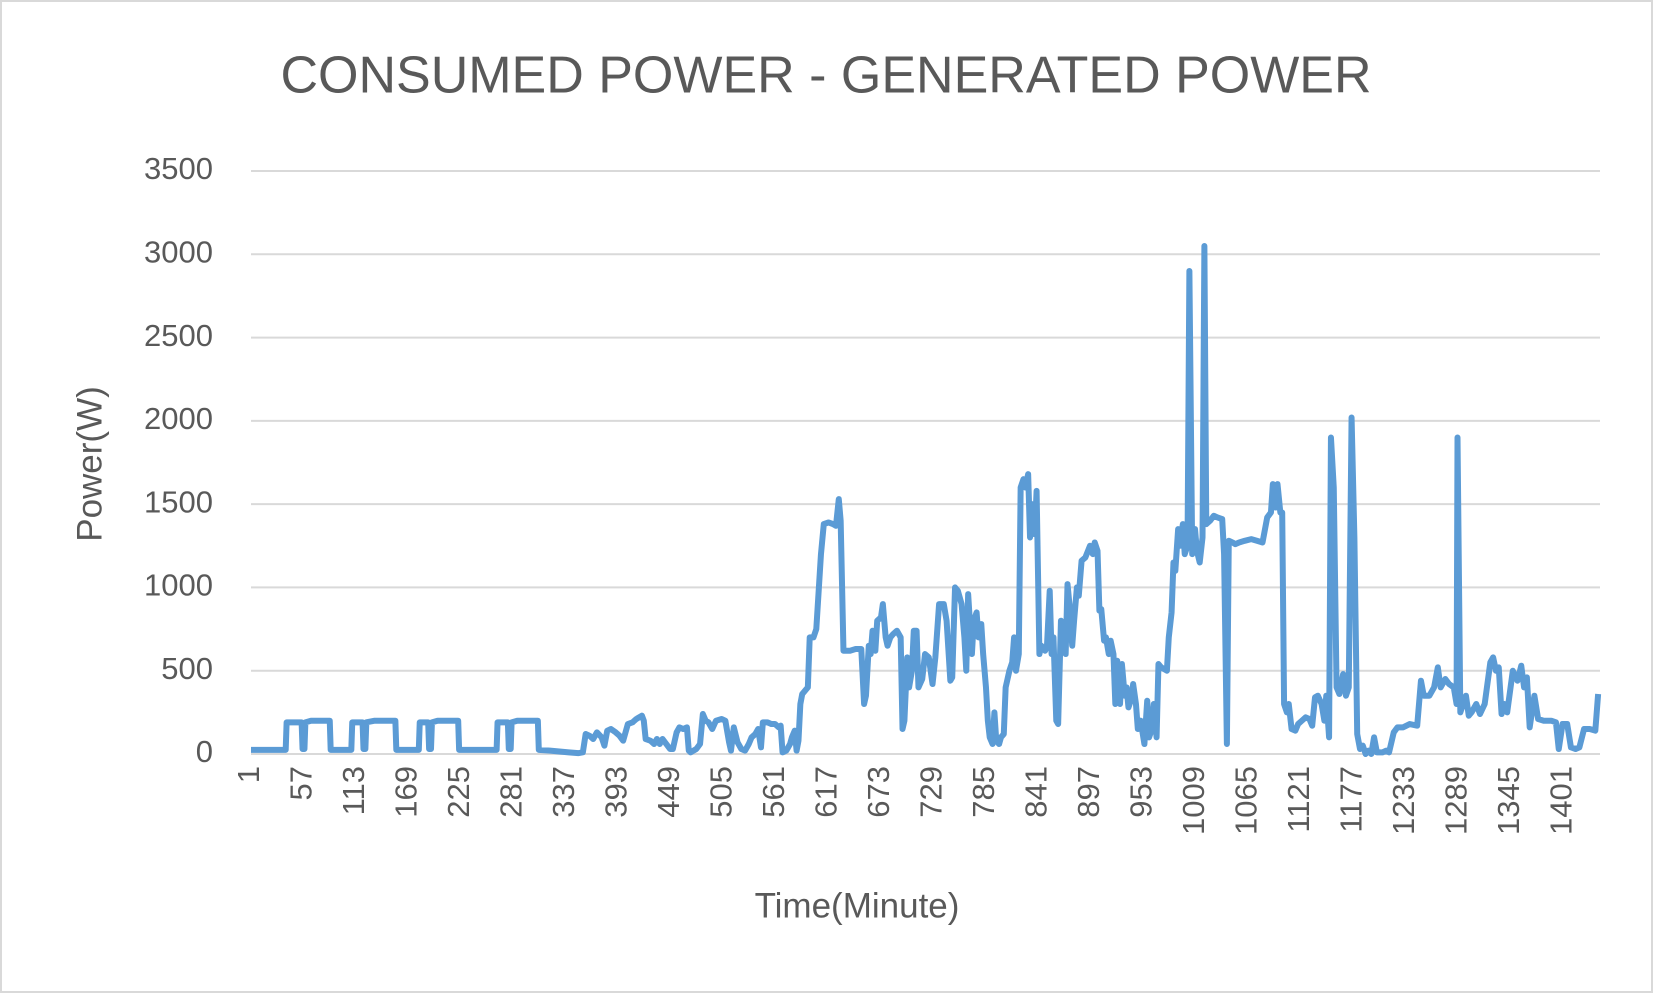 The height and width of the screenshot is (993, 1653). What do you see at coordinates (178, 335) in the screenshot?
I see `y-tick-label: 2500` at bounding box center [178, 335].